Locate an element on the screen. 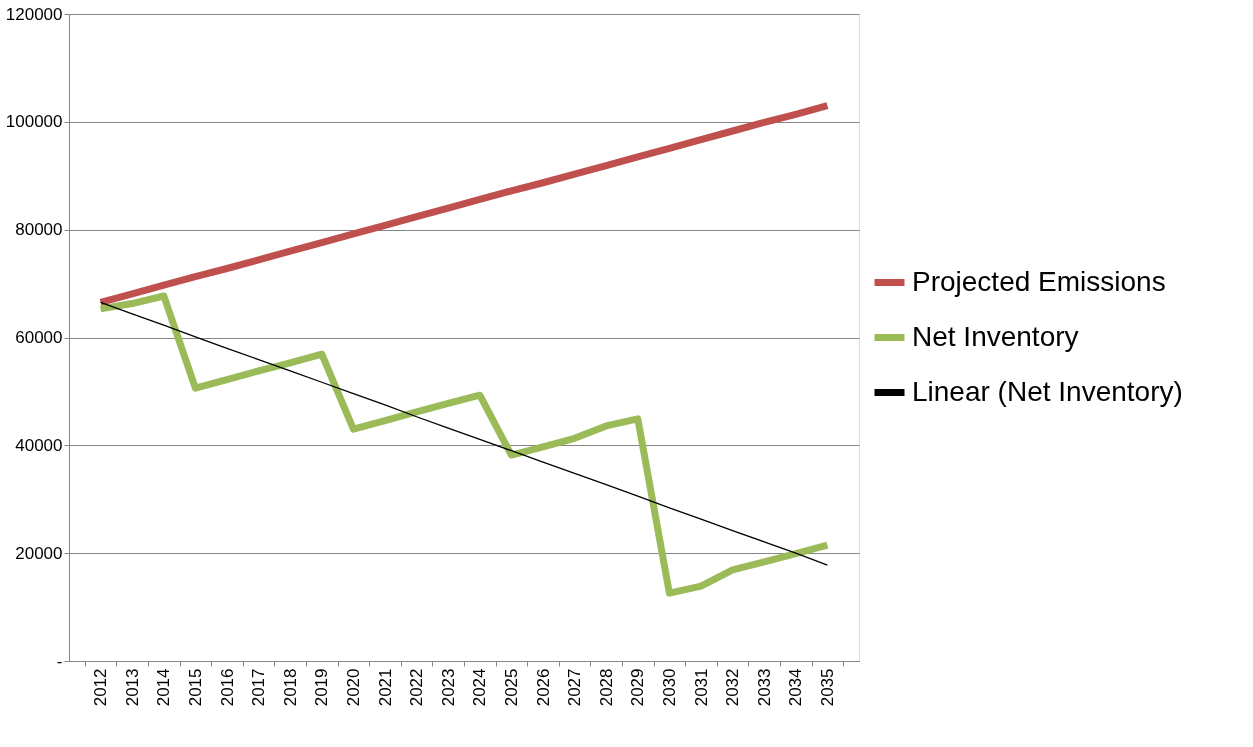  x-tick-label: 2014 is located at coordinates (164, 687).